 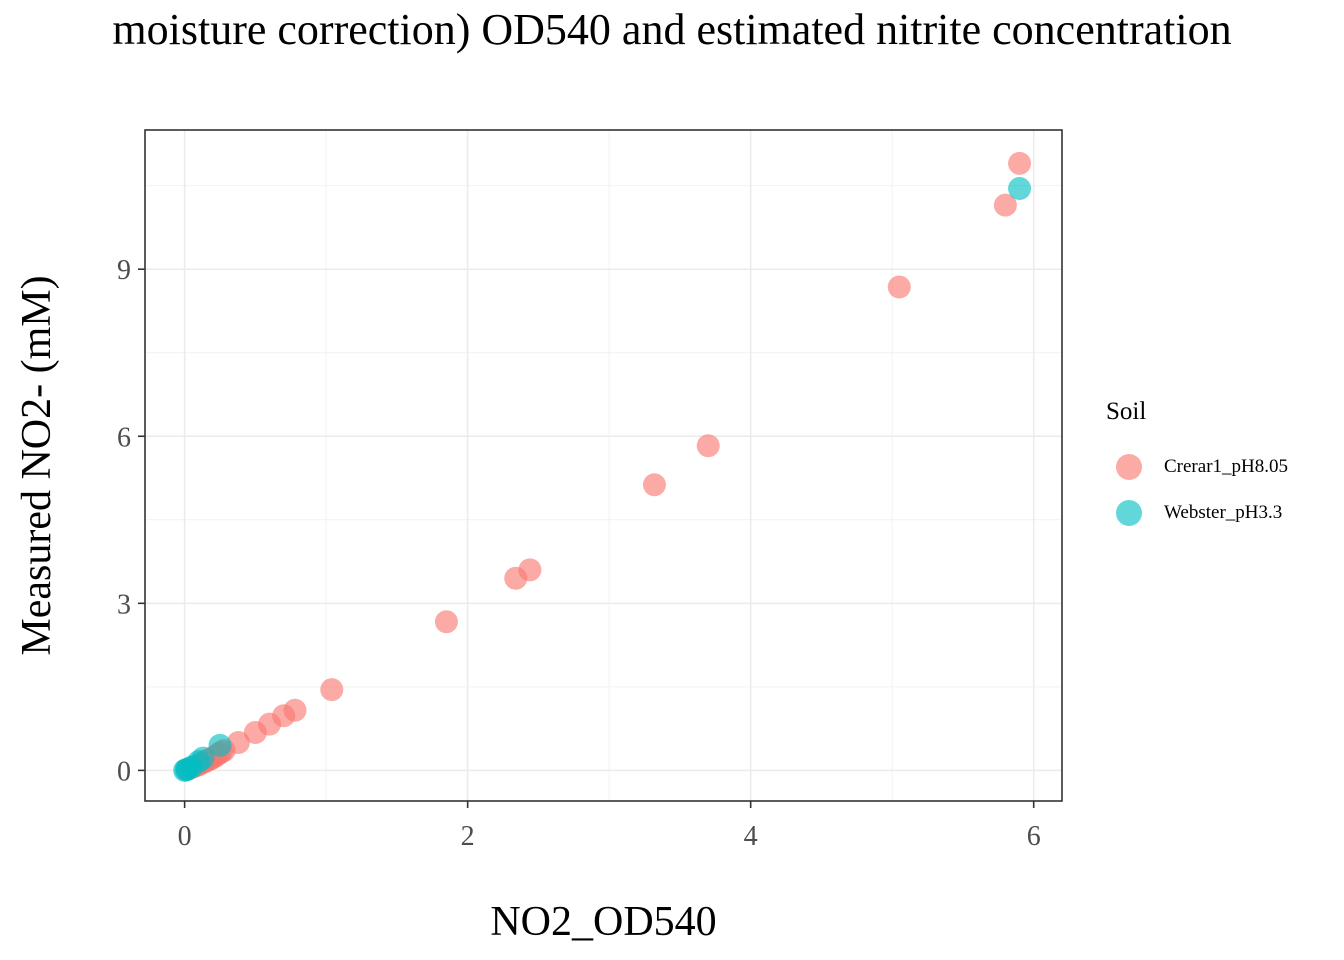 What do you see at coordinates (1129, 513) in the screenshot?
I see `legend-key-webster` at bounding box center [1129, 513].